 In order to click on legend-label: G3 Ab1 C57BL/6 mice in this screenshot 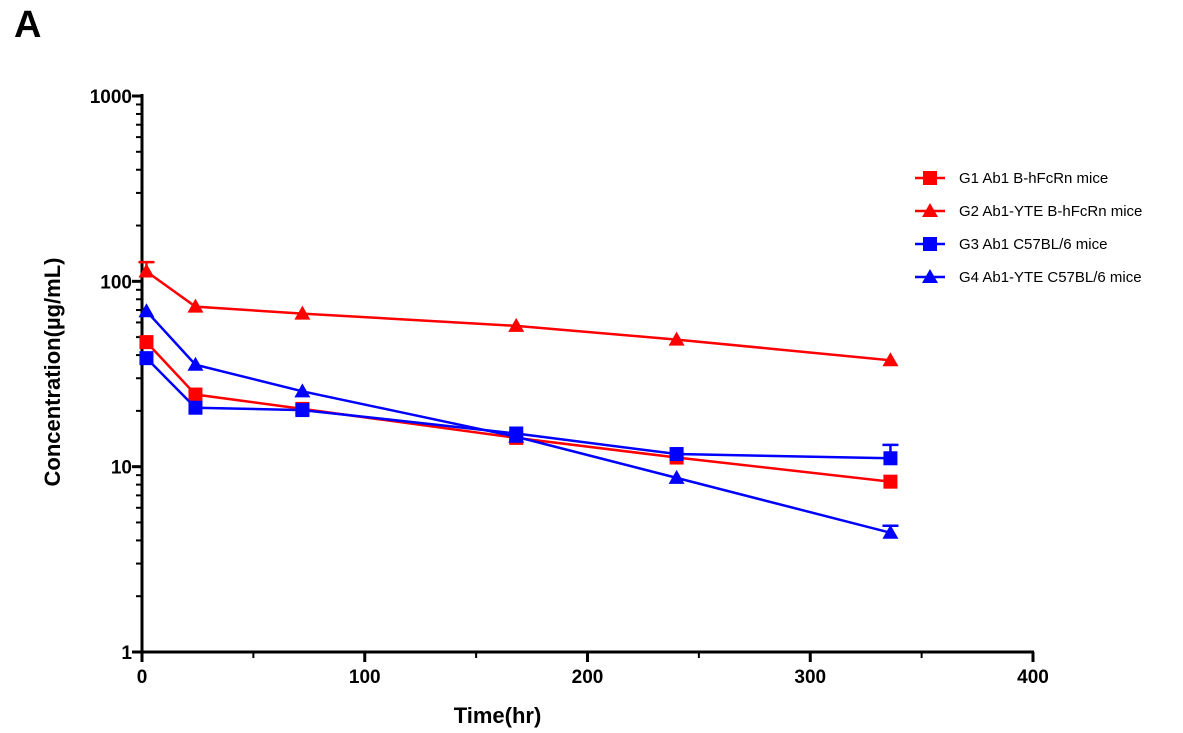, I will do `click(1033, 244)`.